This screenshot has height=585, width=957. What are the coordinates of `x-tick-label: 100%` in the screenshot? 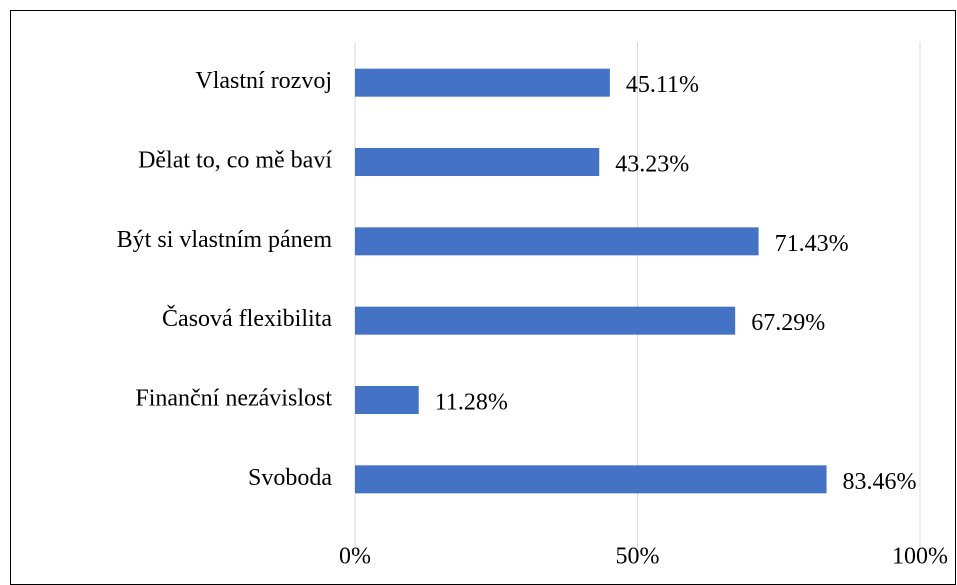 It's located at (920, 557).